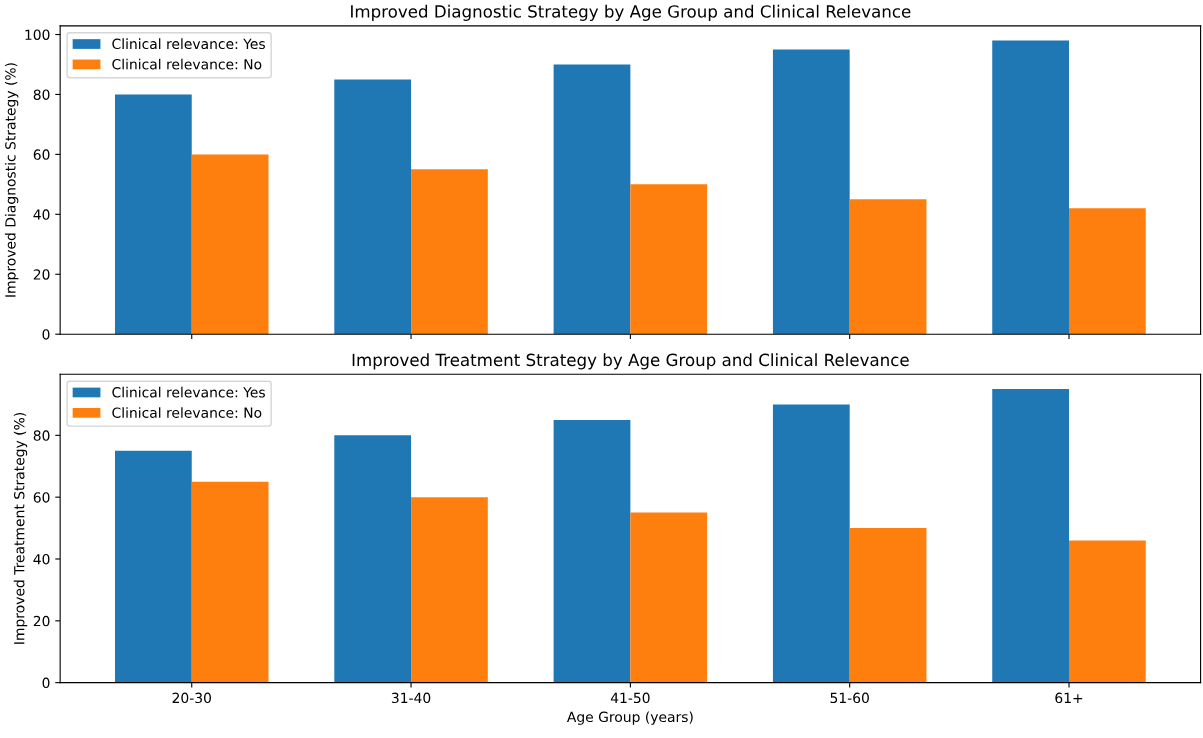 The width and height of the screenshot is (1203, 738). I want to click on x-tick-label: 20-30, so click(191, 698).